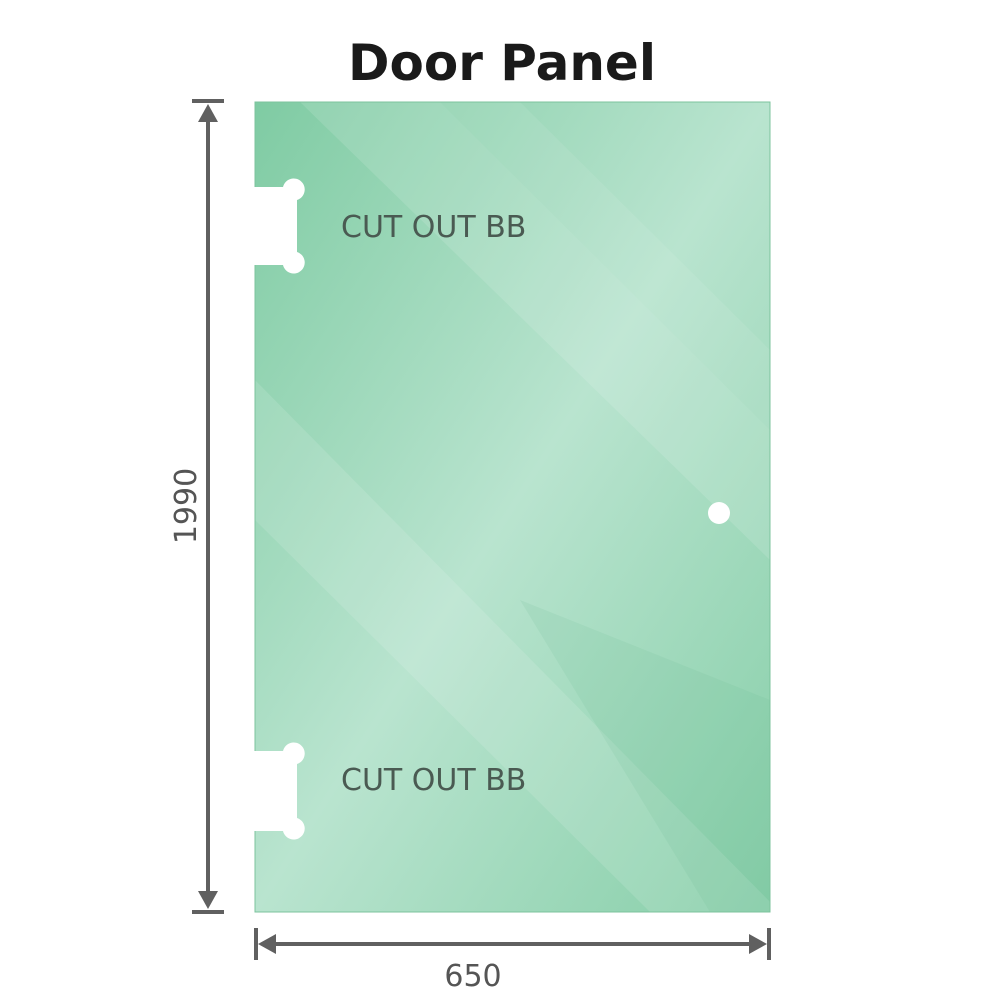 This screenshot has width=1000, height=1000. Describe the element at coordinates (502, 63) in the screenshot. I see `page-title: Door Panel` at that location.